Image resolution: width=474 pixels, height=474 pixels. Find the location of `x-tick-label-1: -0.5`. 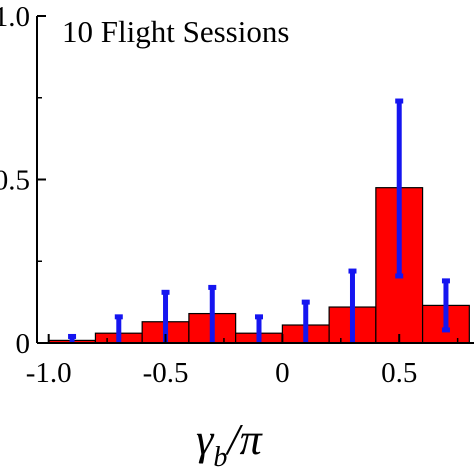

x-tick-label-1: -0.5 is located at coordinates (166, 373).